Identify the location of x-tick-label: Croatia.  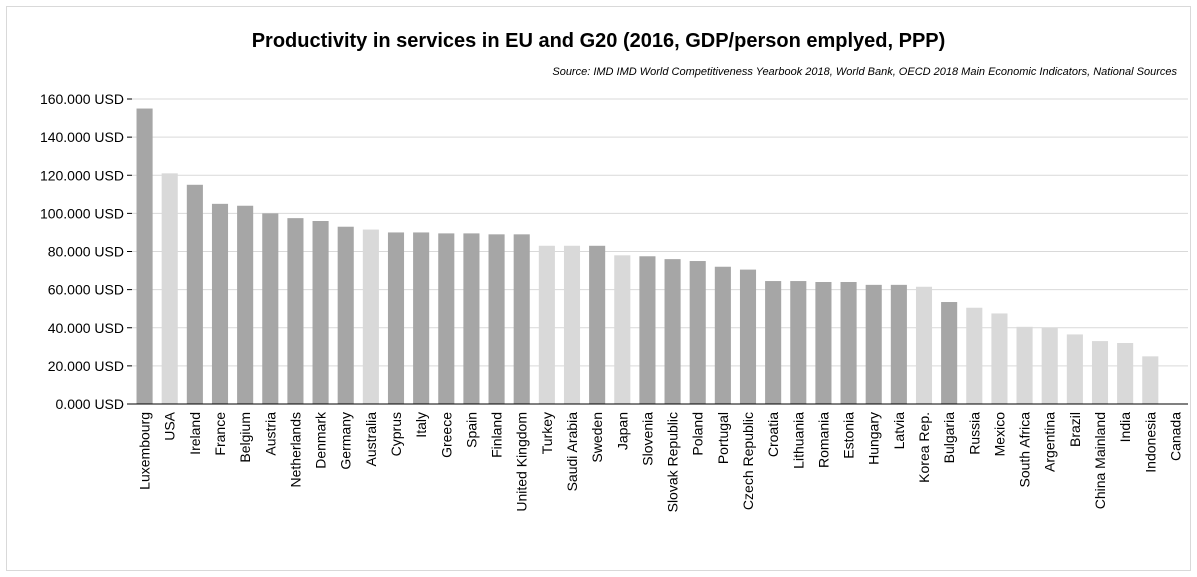
(773, 434).